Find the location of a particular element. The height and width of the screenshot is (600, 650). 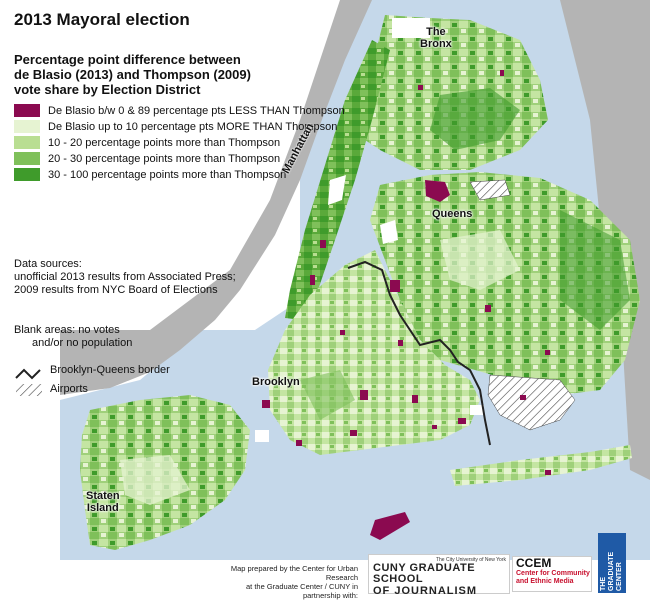

gc-logo-line: GRADUATE is located at coordinates (611, 571).